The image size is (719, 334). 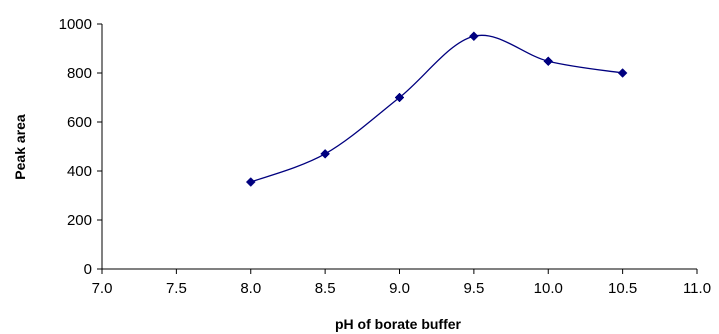 I want to click on y-tick-label: 600, so click(x=79, y=122).